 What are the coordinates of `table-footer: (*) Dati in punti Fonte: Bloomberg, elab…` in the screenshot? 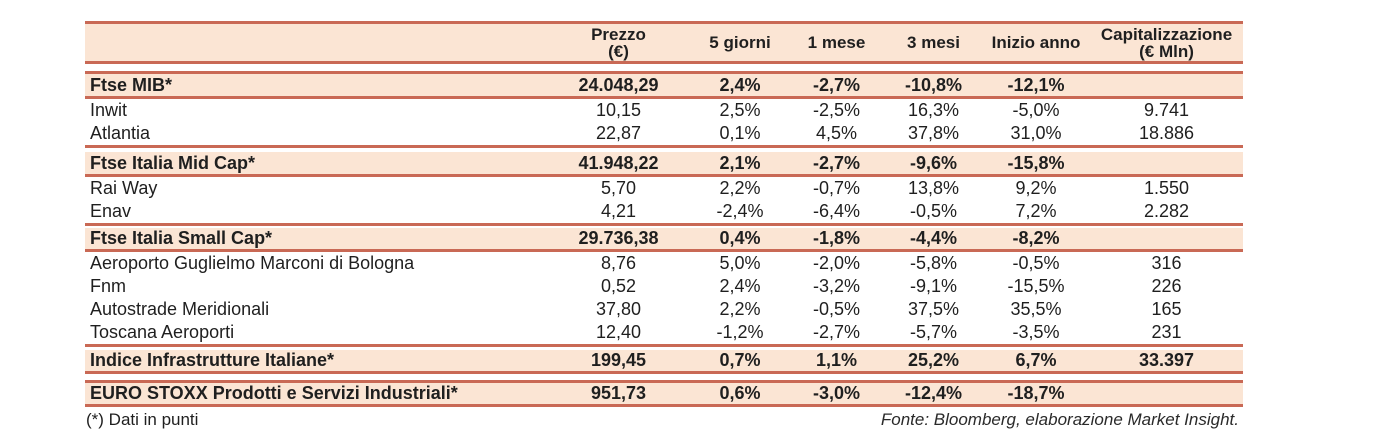 It's located at (664, 419).